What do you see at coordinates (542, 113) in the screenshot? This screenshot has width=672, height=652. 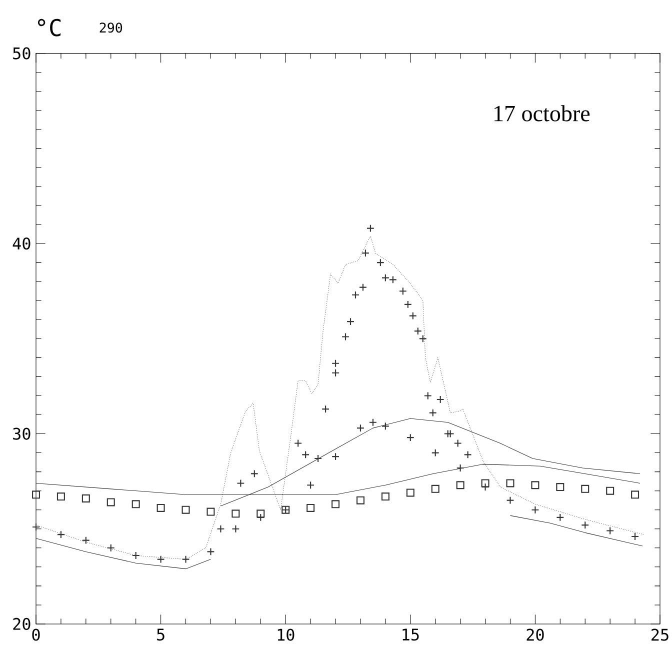 I see `annotation: 17 octobre` at bounding box center [542, 113].